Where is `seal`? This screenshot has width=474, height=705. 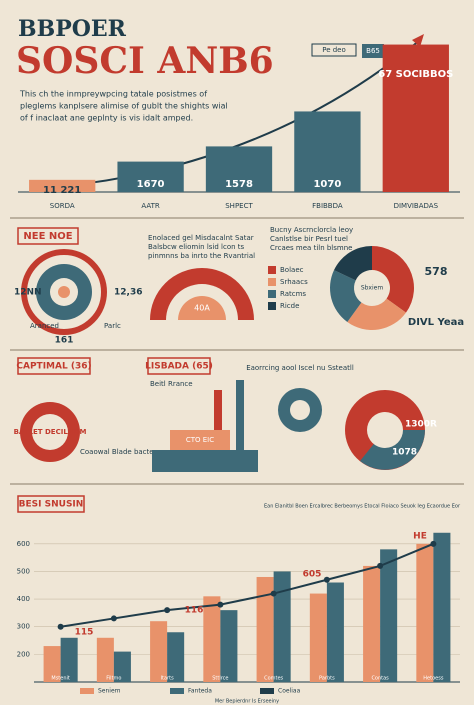
seal is located at coordinates (50, 432).